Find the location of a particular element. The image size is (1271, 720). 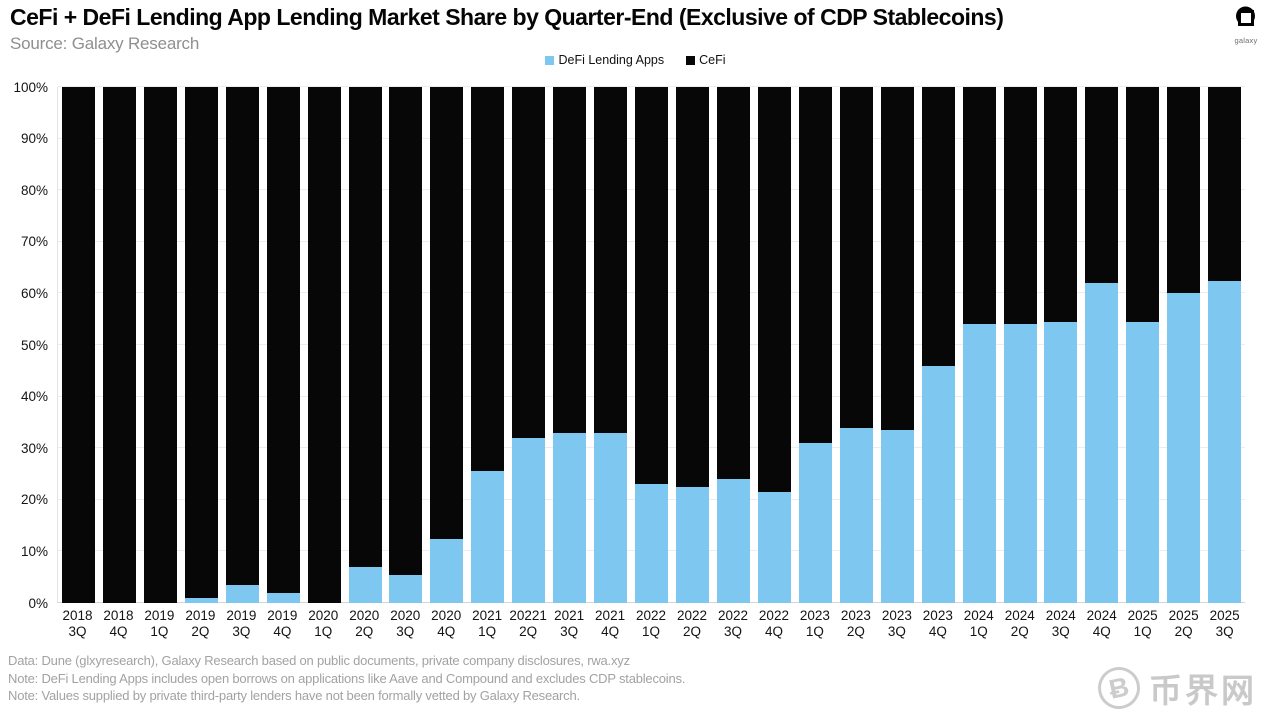

bar-stack-2020-2Q is located at coordinates (365, 345).